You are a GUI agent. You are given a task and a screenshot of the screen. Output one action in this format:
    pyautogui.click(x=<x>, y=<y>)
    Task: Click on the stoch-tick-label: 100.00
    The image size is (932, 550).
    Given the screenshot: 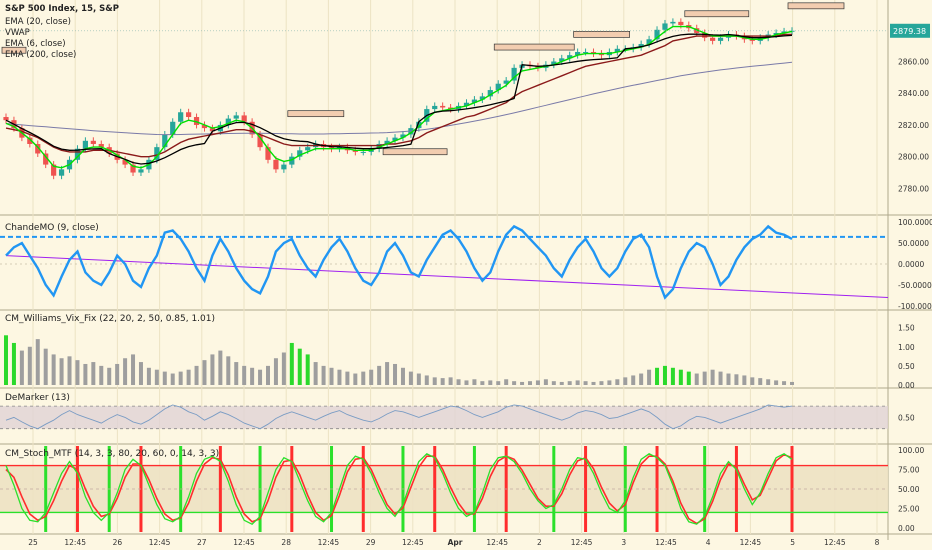 What is the action you would take?
    pyautogui.click(x=911, y=450)
    